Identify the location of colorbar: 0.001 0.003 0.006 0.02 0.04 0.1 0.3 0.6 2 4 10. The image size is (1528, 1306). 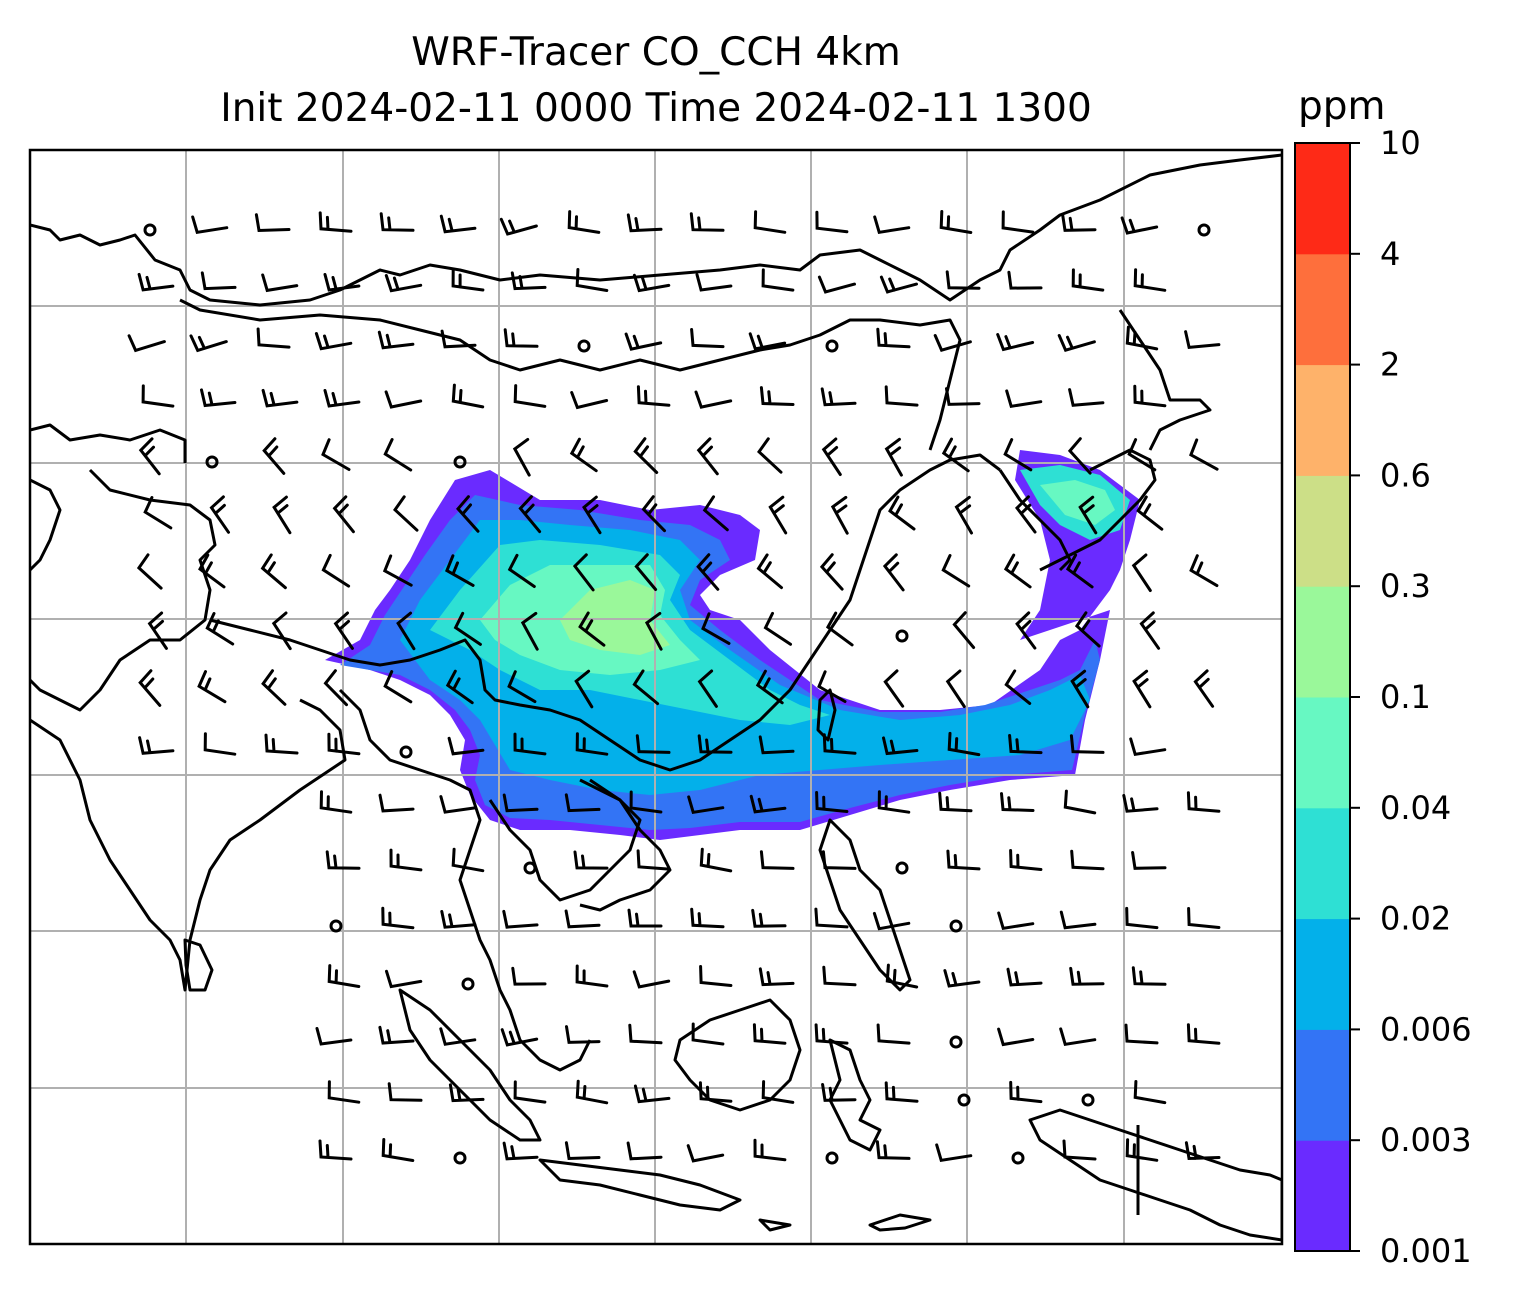
(1383, 697).